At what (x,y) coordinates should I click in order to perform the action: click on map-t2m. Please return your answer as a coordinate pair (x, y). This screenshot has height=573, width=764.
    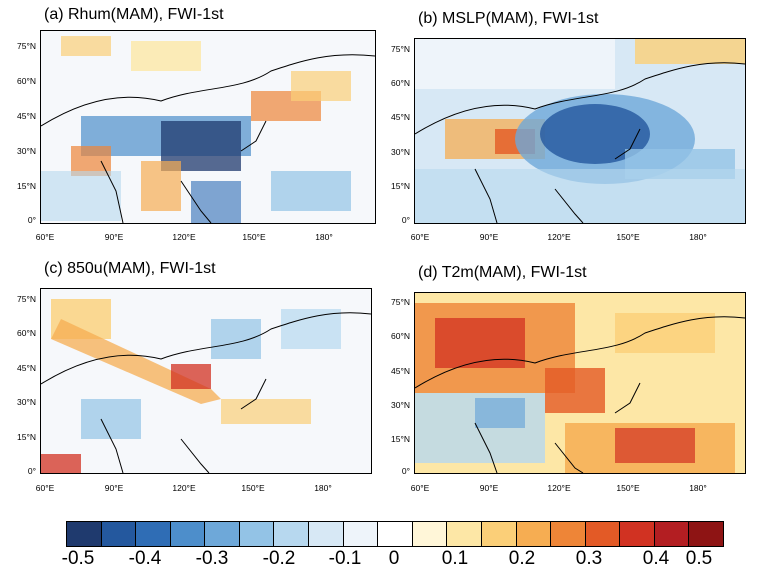
    Looking at the image, I should click on (580, 383).